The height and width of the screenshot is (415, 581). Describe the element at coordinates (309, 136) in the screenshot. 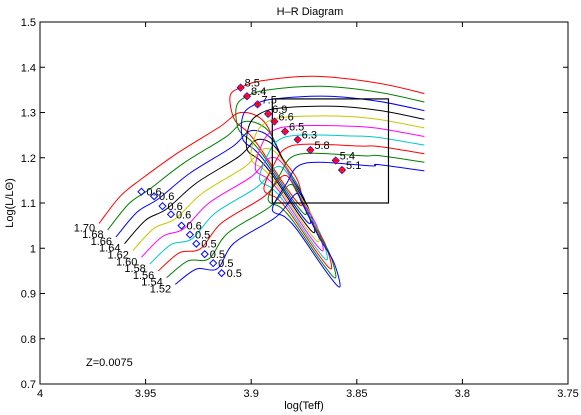

I see `end-marker-label: 6.3` at that location.